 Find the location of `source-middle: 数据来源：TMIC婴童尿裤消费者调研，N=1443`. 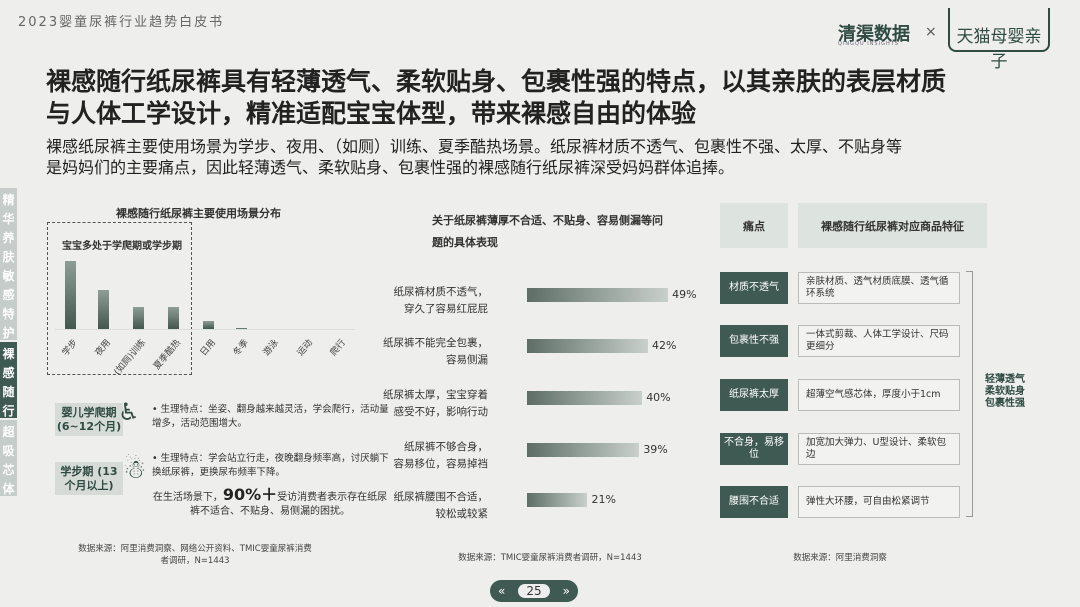

source-middle: 数据来源：TMIC婴童尿裤消费者调研，N=1443 is located at coordinates (550, 558).